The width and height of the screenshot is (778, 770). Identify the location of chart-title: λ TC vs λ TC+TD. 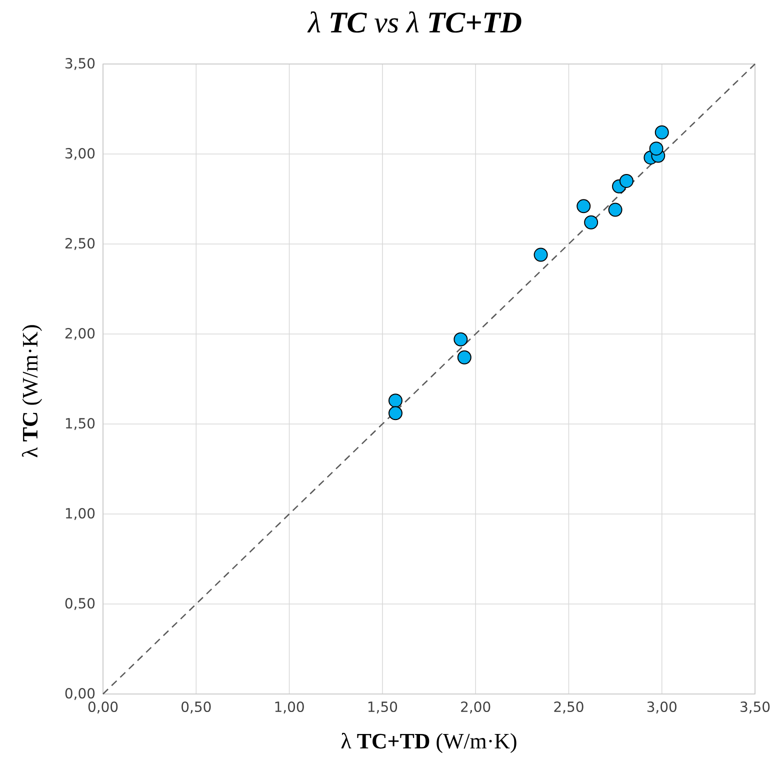
(414, 22).